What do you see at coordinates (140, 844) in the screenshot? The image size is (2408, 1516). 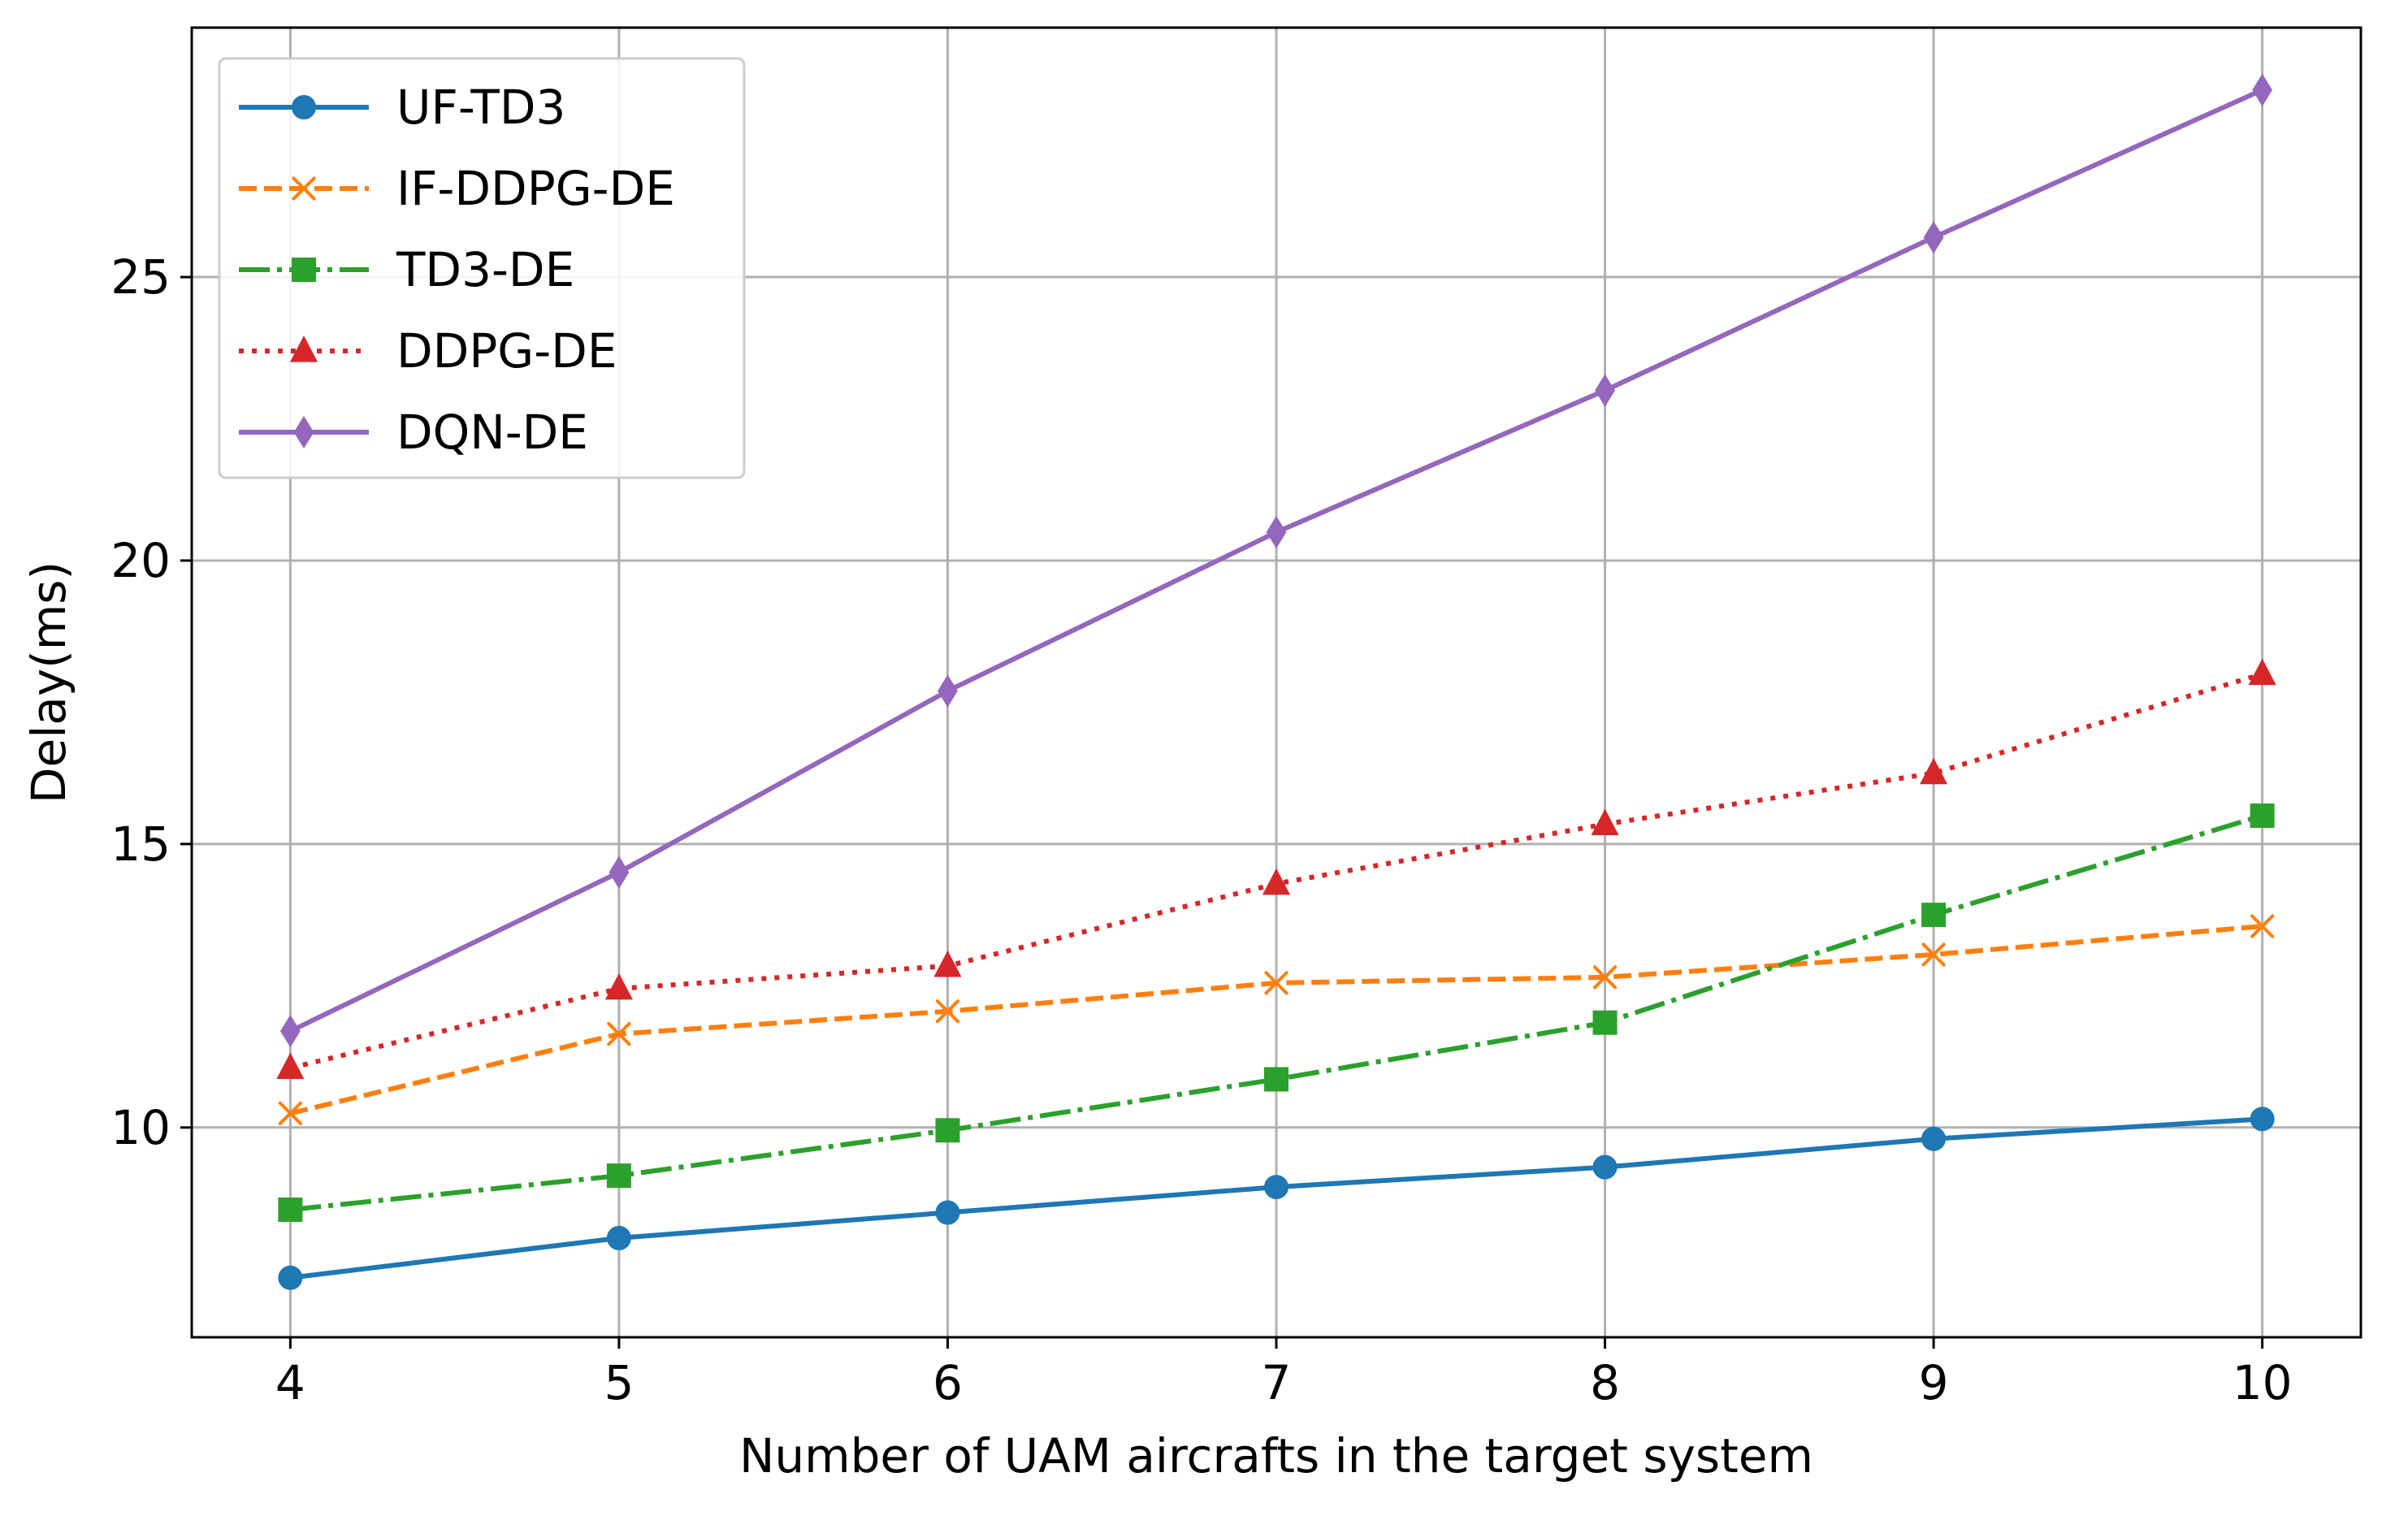 I see `y-tick-label: 15` at bounding box center [140, 844].